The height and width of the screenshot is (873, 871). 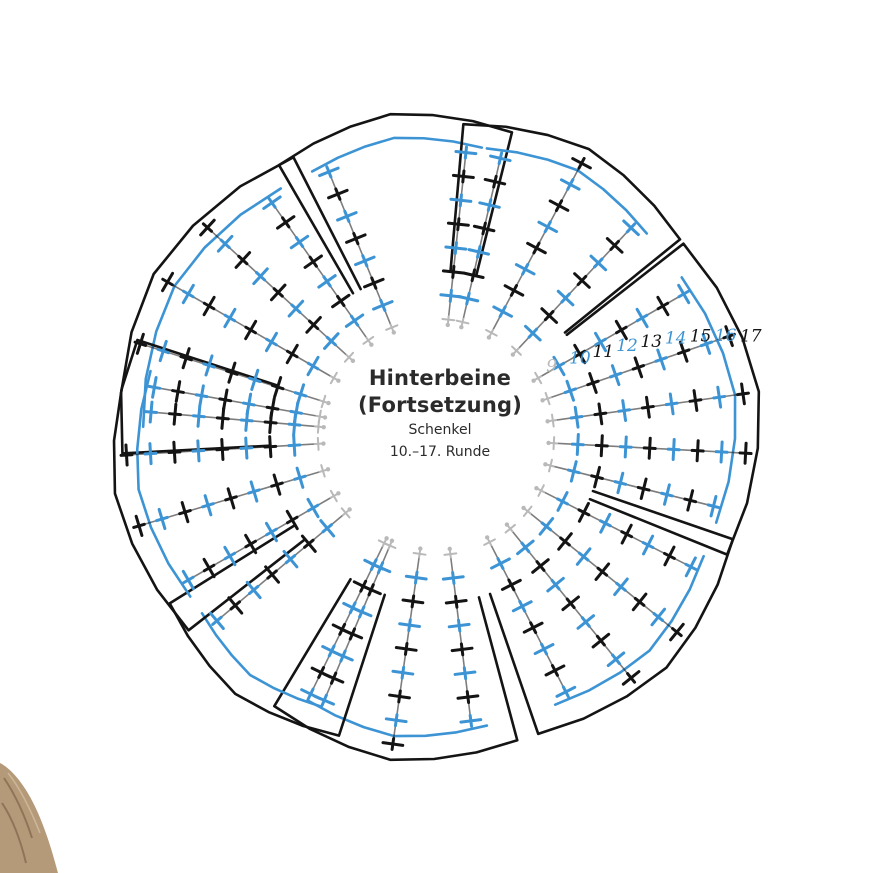 What do you see at coordinates (603, 352) in the screenshot?
I see `round-number-label: 11` at bounding box center [603, 352].